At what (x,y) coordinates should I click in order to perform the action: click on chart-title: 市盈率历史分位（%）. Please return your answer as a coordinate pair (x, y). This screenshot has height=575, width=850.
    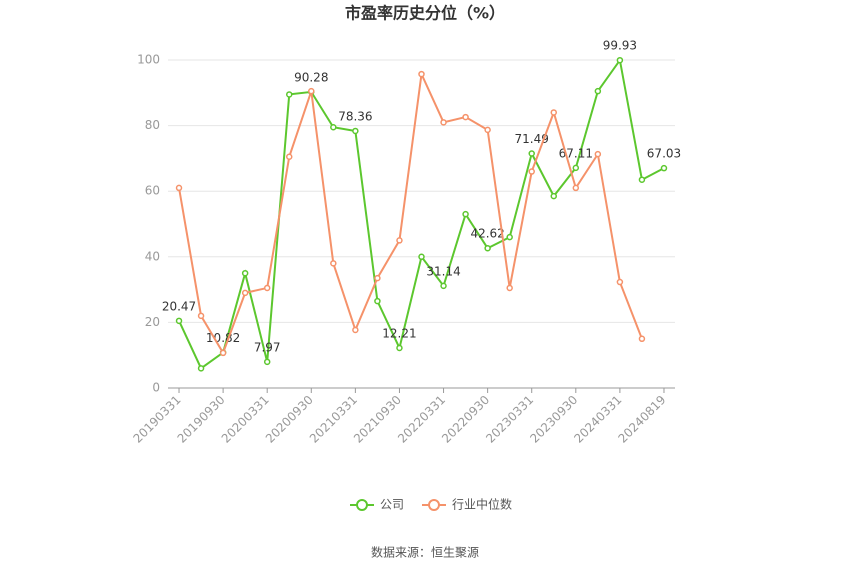
    Looking at the image, I should click on (425, 13).